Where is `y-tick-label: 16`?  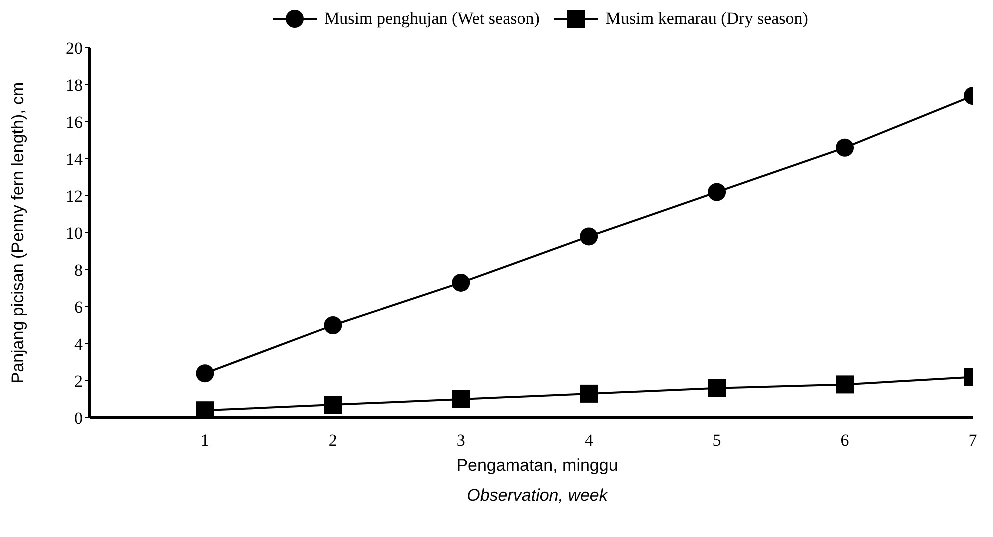
y-tick-label: 16 is located at coordinates (74, 122).